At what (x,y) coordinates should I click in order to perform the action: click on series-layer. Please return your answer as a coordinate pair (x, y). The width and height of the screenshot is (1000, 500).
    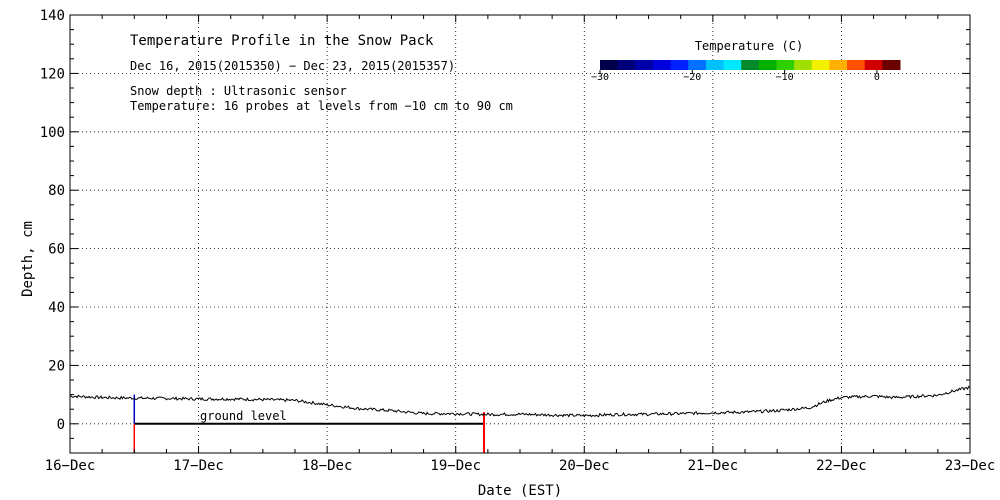
    Looking at the image, I should click on (520, 401).